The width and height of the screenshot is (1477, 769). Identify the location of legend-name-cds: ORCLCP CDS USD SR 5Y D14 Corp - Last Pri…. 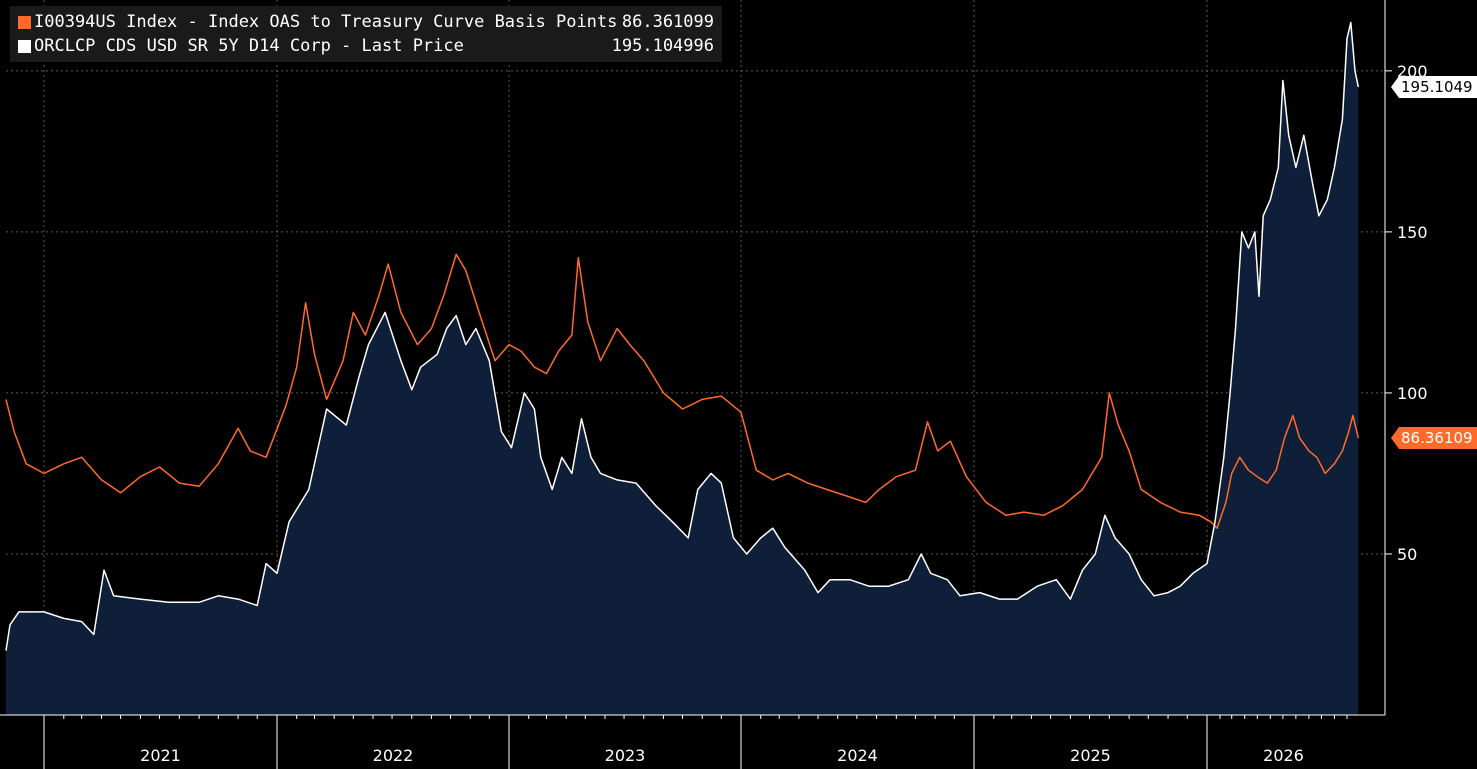
(249, 46).